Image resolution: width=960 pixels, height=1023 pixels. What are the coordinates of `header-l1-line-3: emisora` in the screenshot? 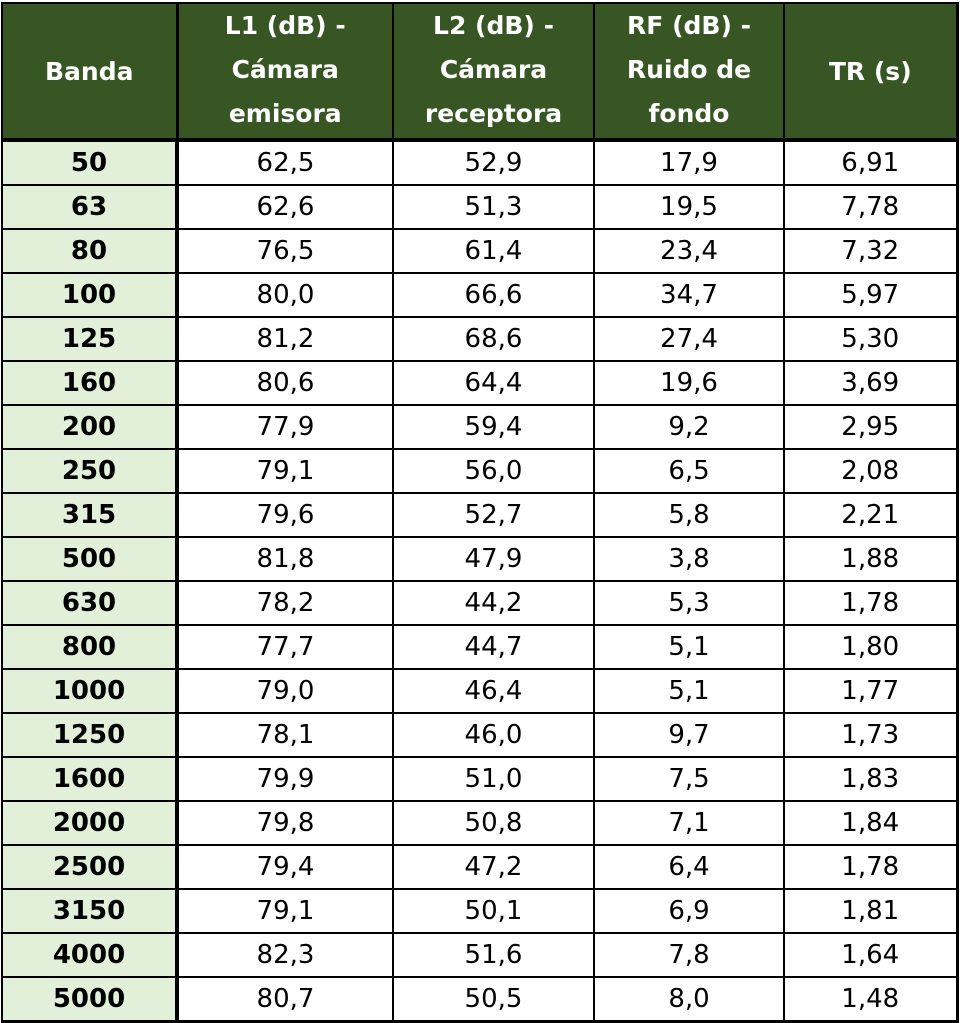 It's located at (285, 113).